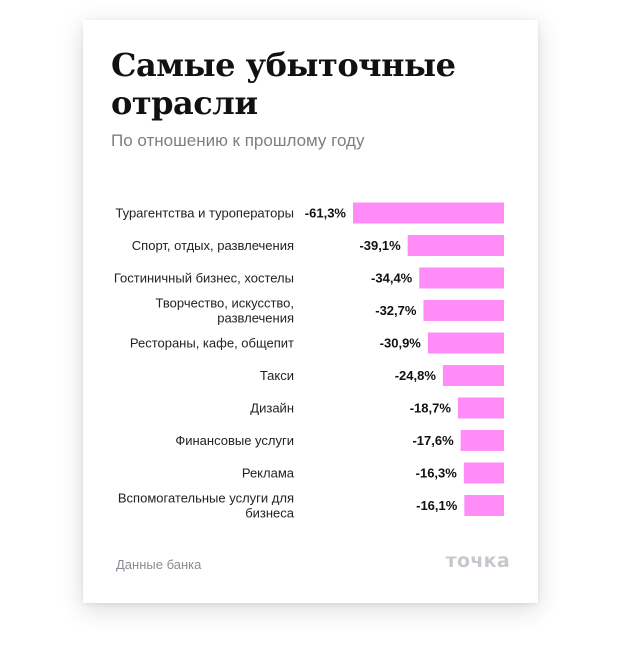 This screenshot has height=645, width=620. Describe the element at coordinates (212, 343) in the screenshot. I see `category-label: Рестораны, кафе, общепит` at that location.